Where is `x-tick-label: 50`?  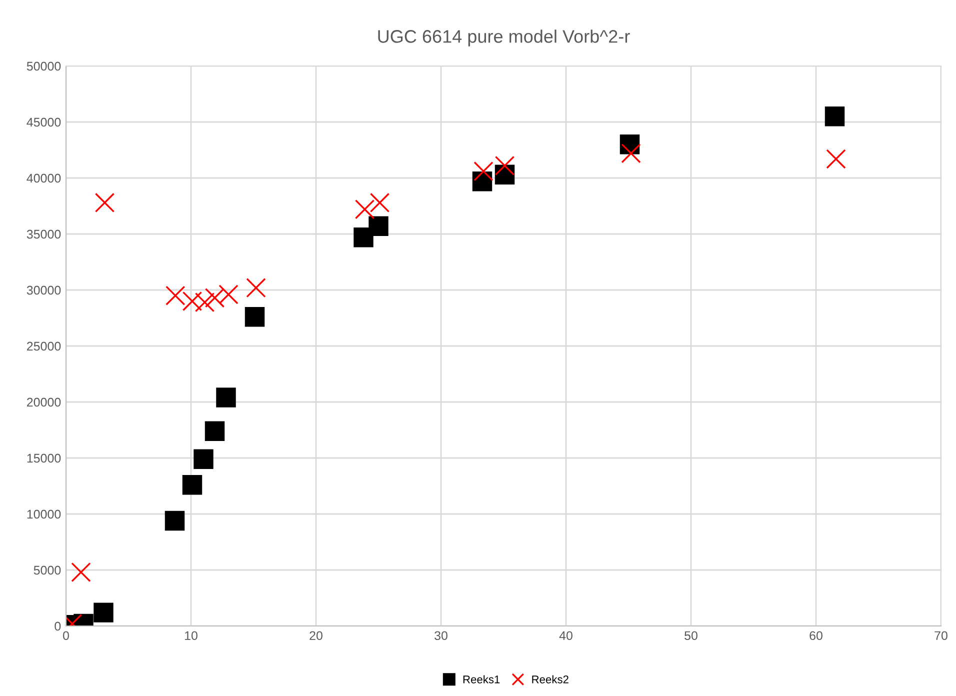 x-tick-label: 50 is located at coordinates (691, 635).